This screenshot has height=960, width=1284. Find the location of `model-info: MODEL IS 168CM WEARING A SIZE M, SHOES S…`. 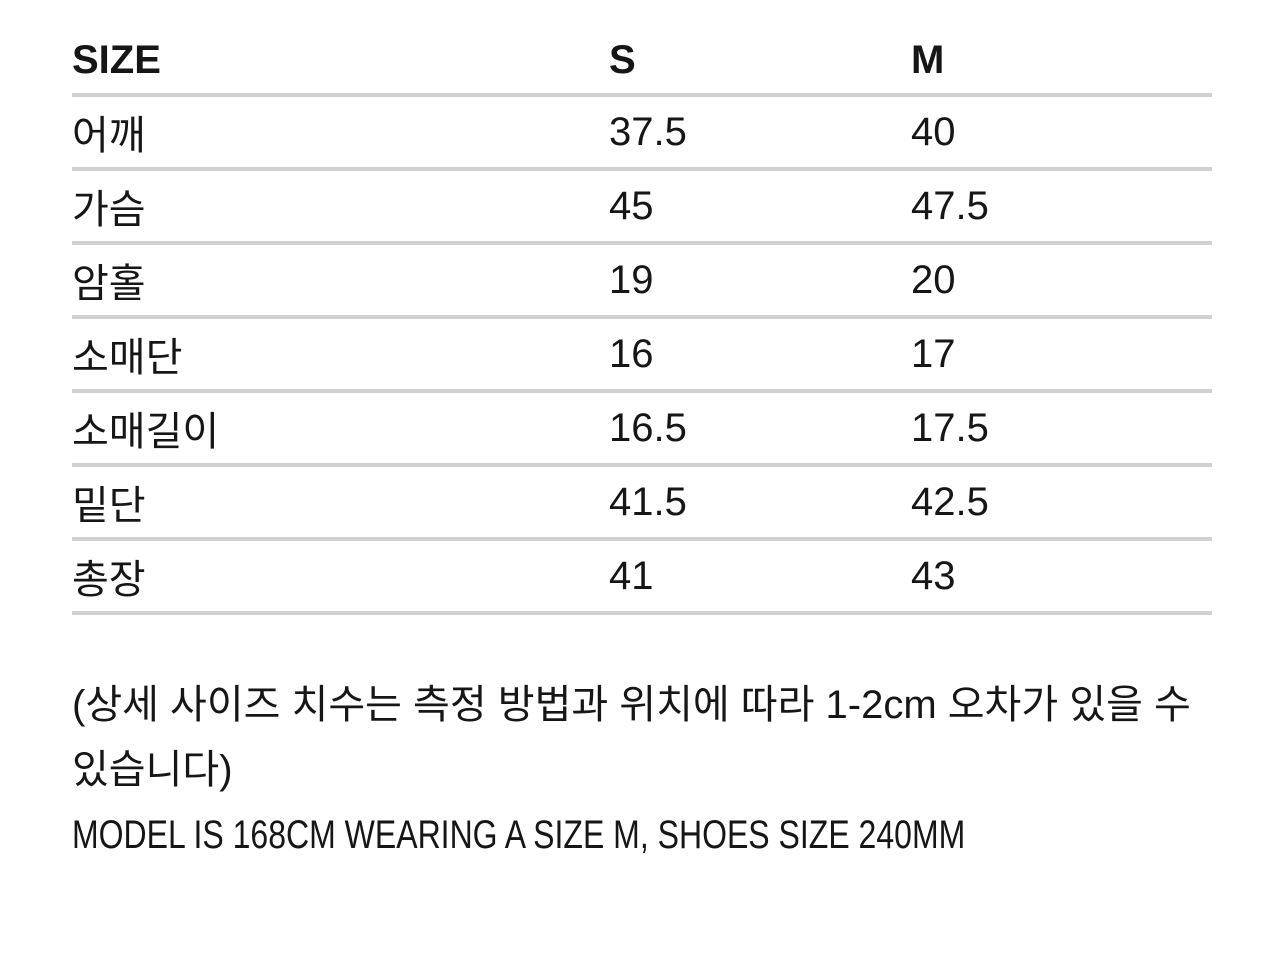

model-info: MODEL IS 168CM WEARING A SIZE M, SHOES S… is located at coordinates (519, 835).